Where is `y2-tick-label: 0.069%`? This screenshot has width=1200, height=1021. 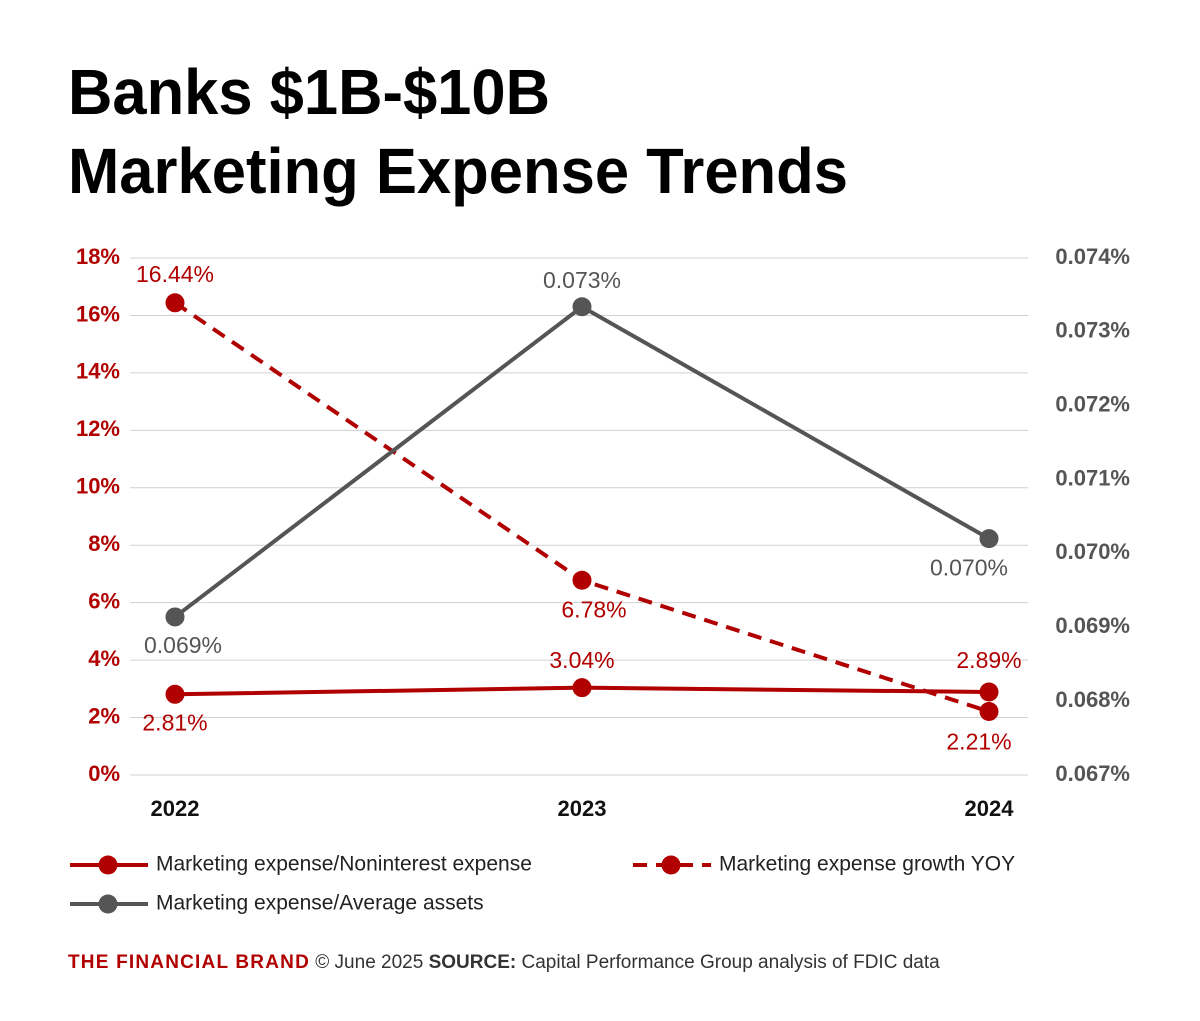 y2-tick-label: 0.069% is located at coordinates (1092, 625).